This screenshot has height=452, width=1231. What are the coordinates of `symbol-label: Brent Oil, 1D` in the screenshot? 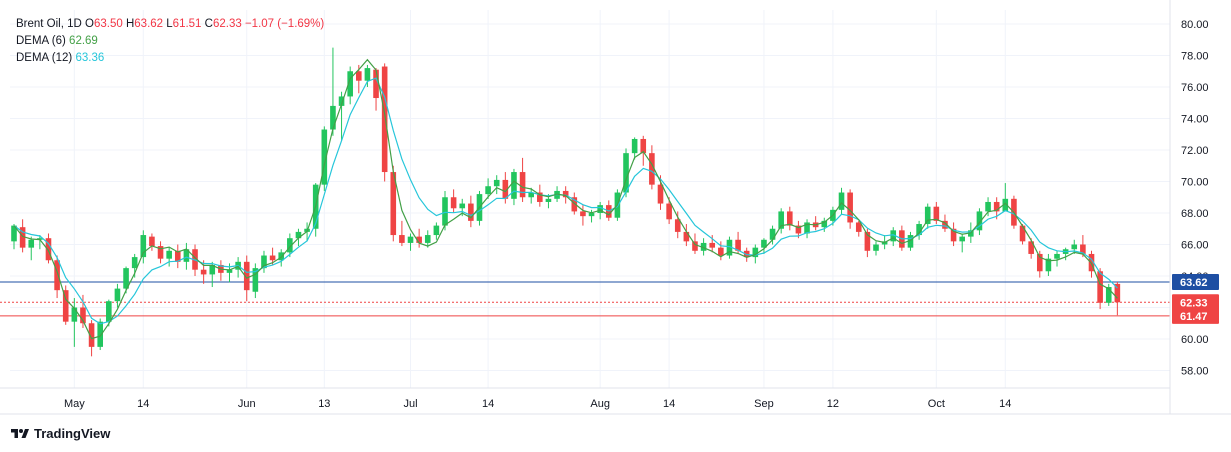 It's located at (49, 24).